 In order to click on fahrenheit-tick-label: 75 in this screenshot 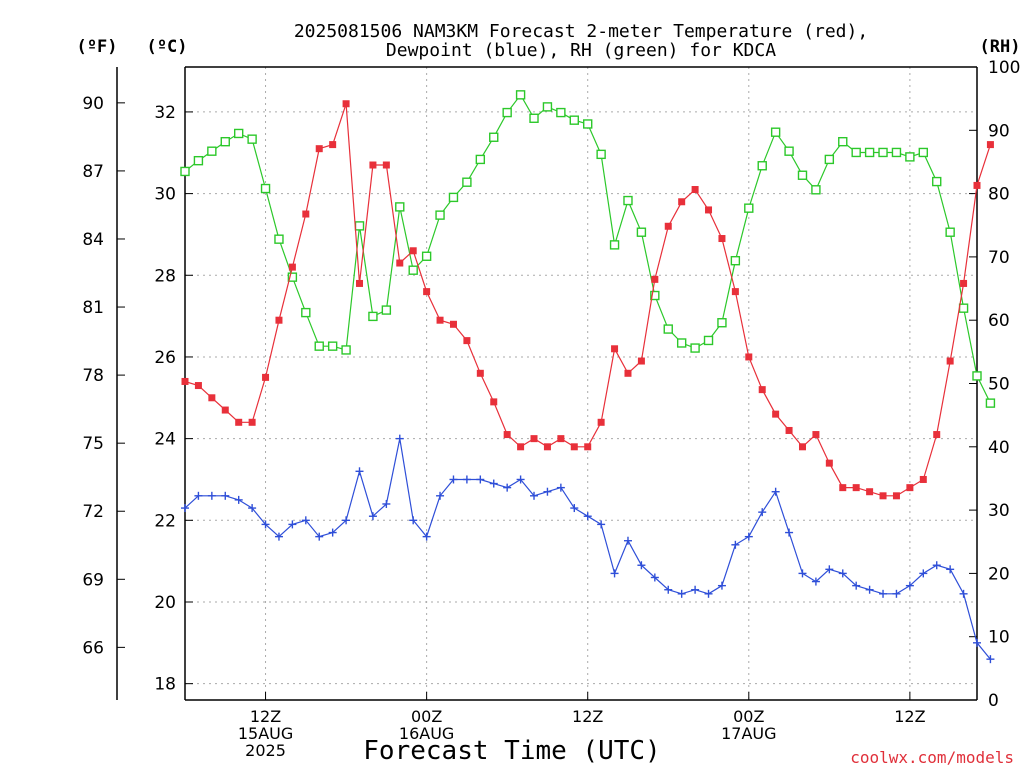, I will do `click(93, 444)`.